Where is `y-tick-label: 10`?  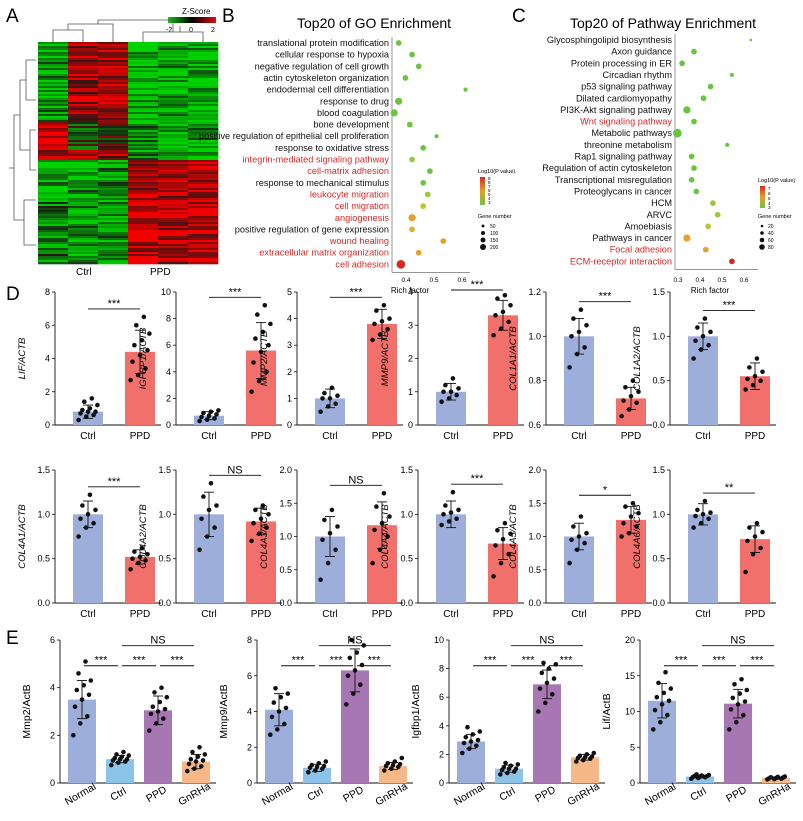
y-tick-label: 10 is located at coordinates (166, 292).